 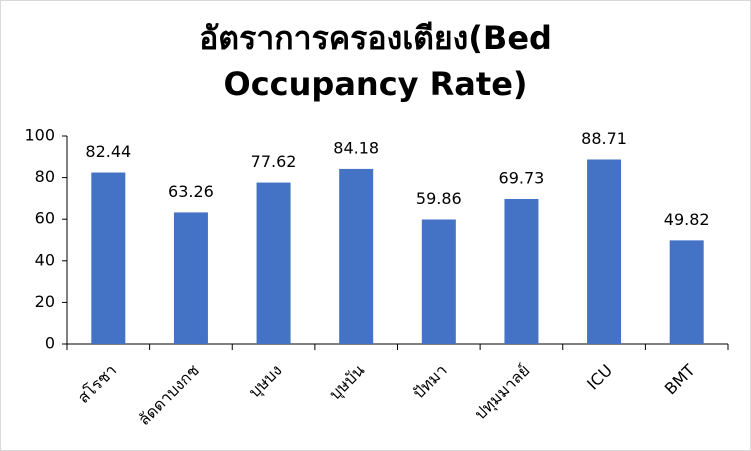 I want to click on y-tick-label: 80, so click(x=45, y=176).